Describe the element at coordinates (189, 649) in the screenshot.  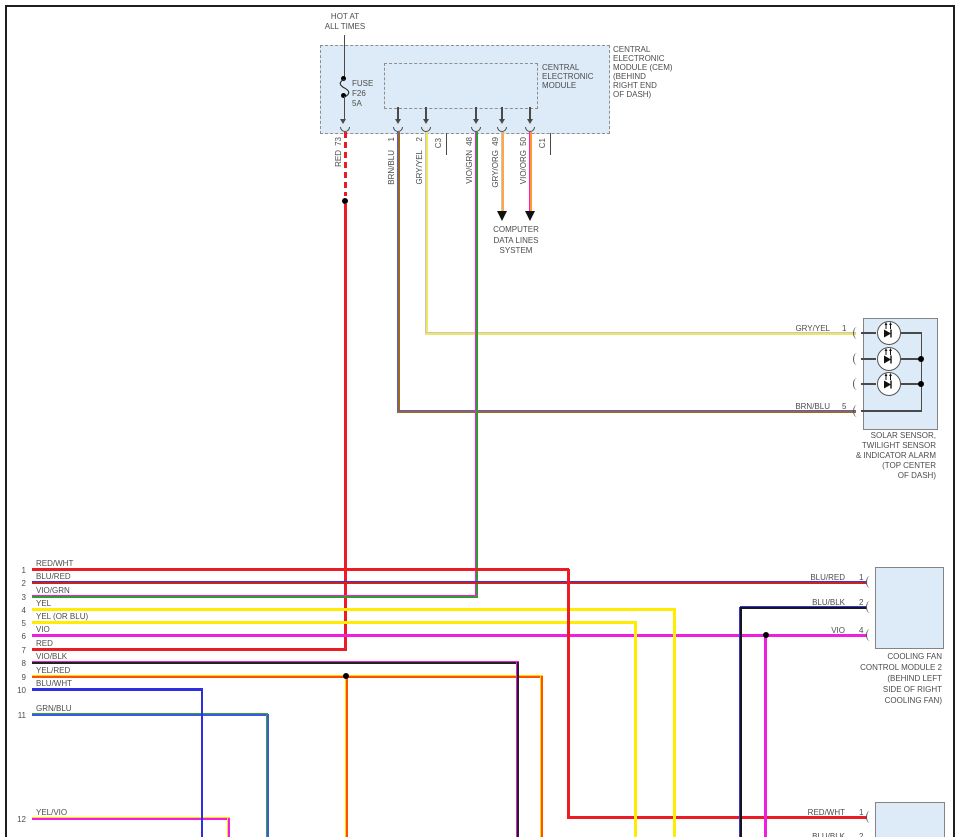
I see `wire-red-row7` at that location.